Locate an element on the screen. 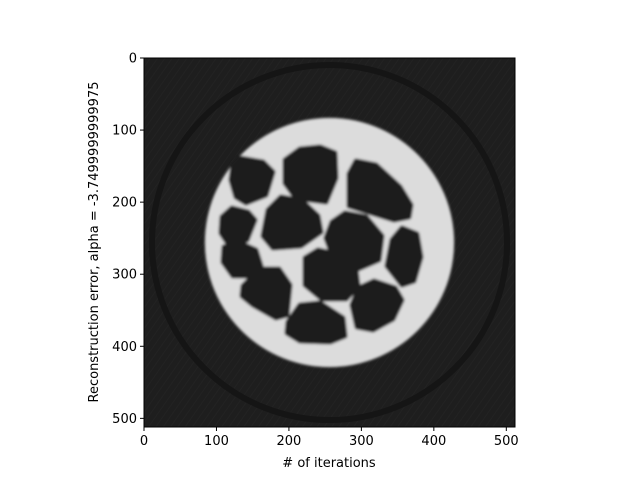 This screenshot has height=480, width=640. y-axis: 0 100 200 300 400 500 is located at coordinates (128, 239).